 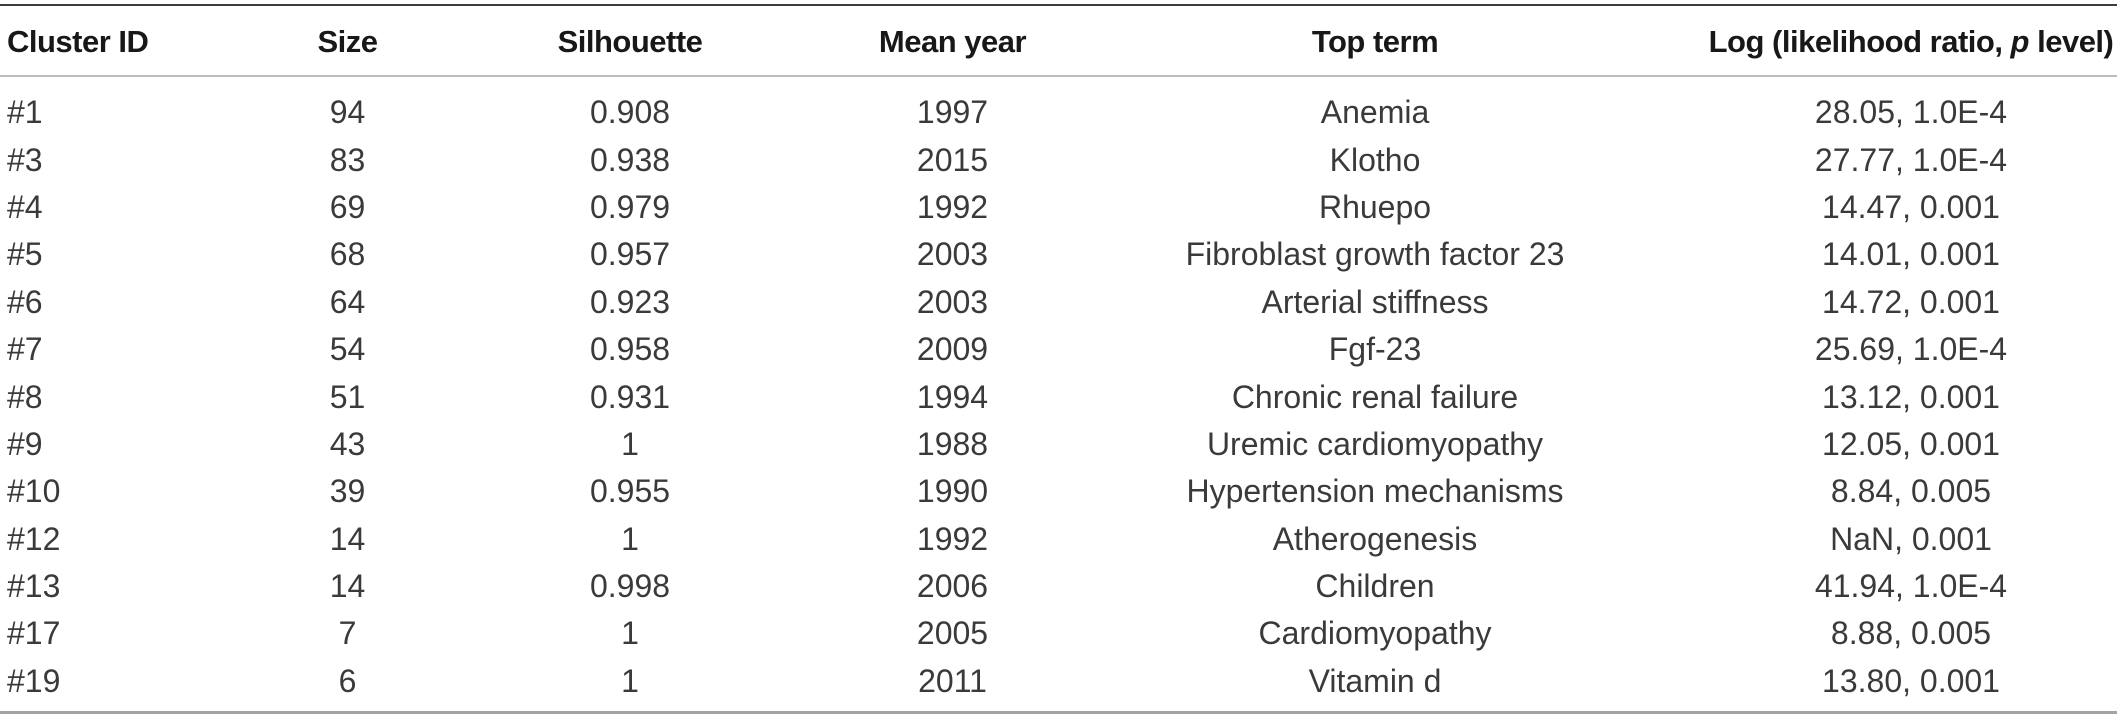 I want to click on table-row: #12 14 1 1992 Atherogenesis NaN, 0.001, so click(x=1058, y=539).